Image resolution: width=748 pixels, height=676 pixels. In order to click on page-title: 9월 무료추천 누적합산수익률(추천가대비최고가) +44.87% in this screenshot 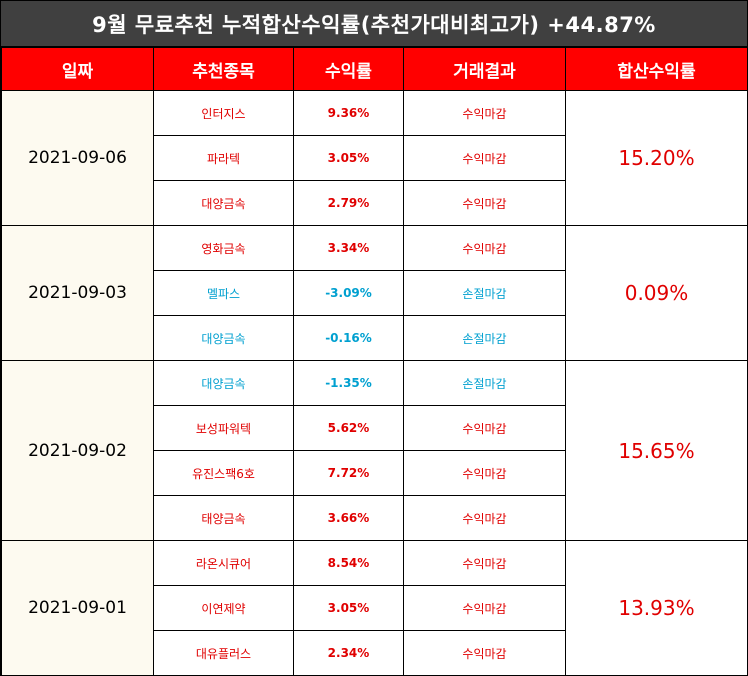, I will do `click(374, 24)`.